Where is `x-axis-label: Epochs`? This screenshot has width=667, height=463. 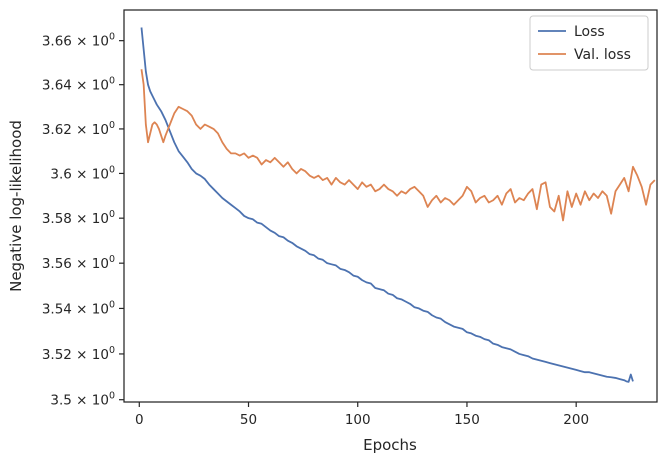
x-axis-label: Epochs is located at coordinates (390, 445).